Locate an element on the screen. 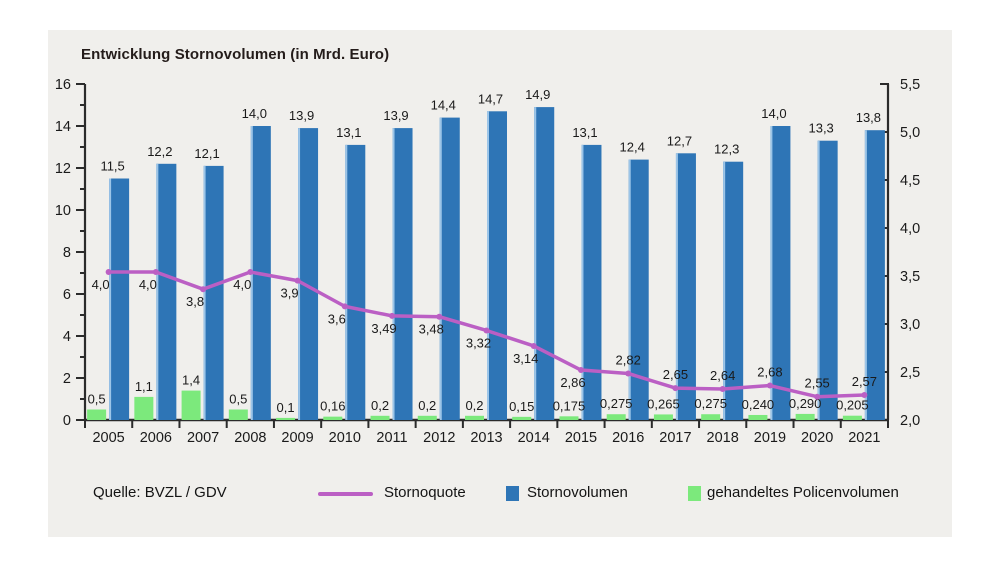  right-axis-label-2,5: 2,5 is located at coordinates (910, 373).